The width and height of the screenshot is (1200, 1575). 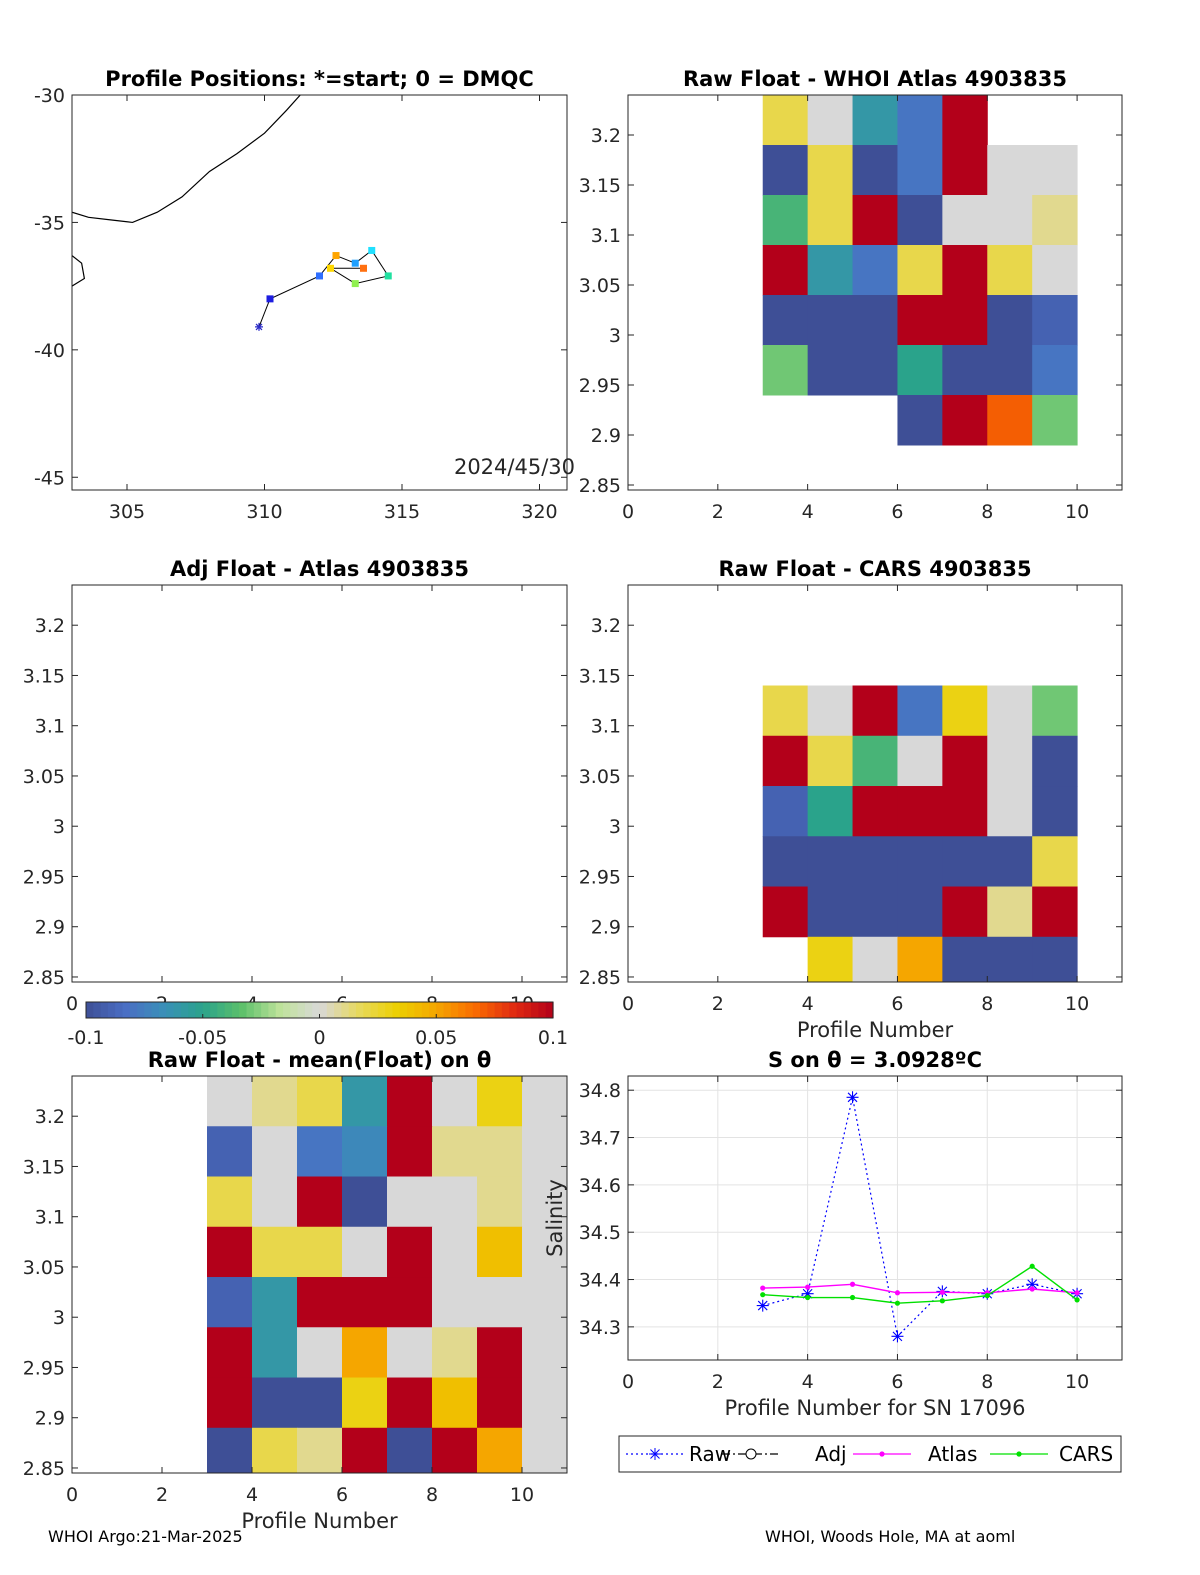 I want to click on series-line-cars, so click(x=920, y=1284).